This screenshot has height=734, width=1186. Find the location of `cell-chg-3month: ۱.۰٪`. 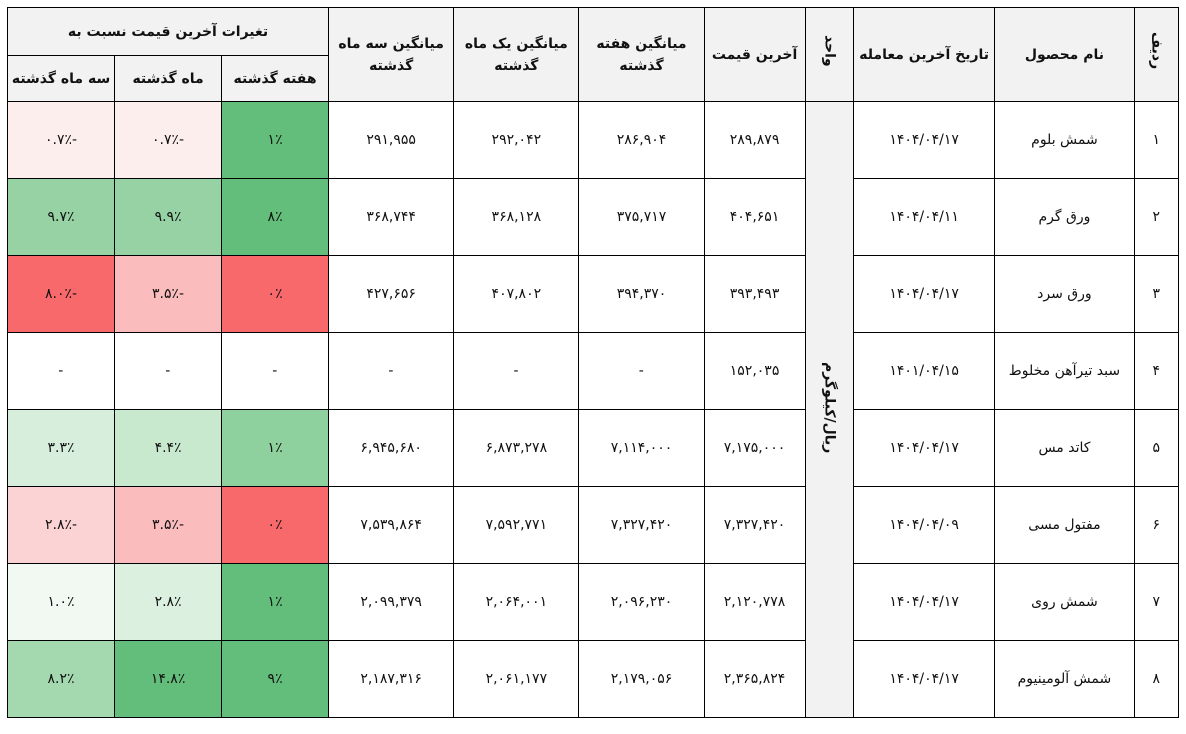

cell-chg-3month: ۱.۰٪ is located at coordinates (61, 602).